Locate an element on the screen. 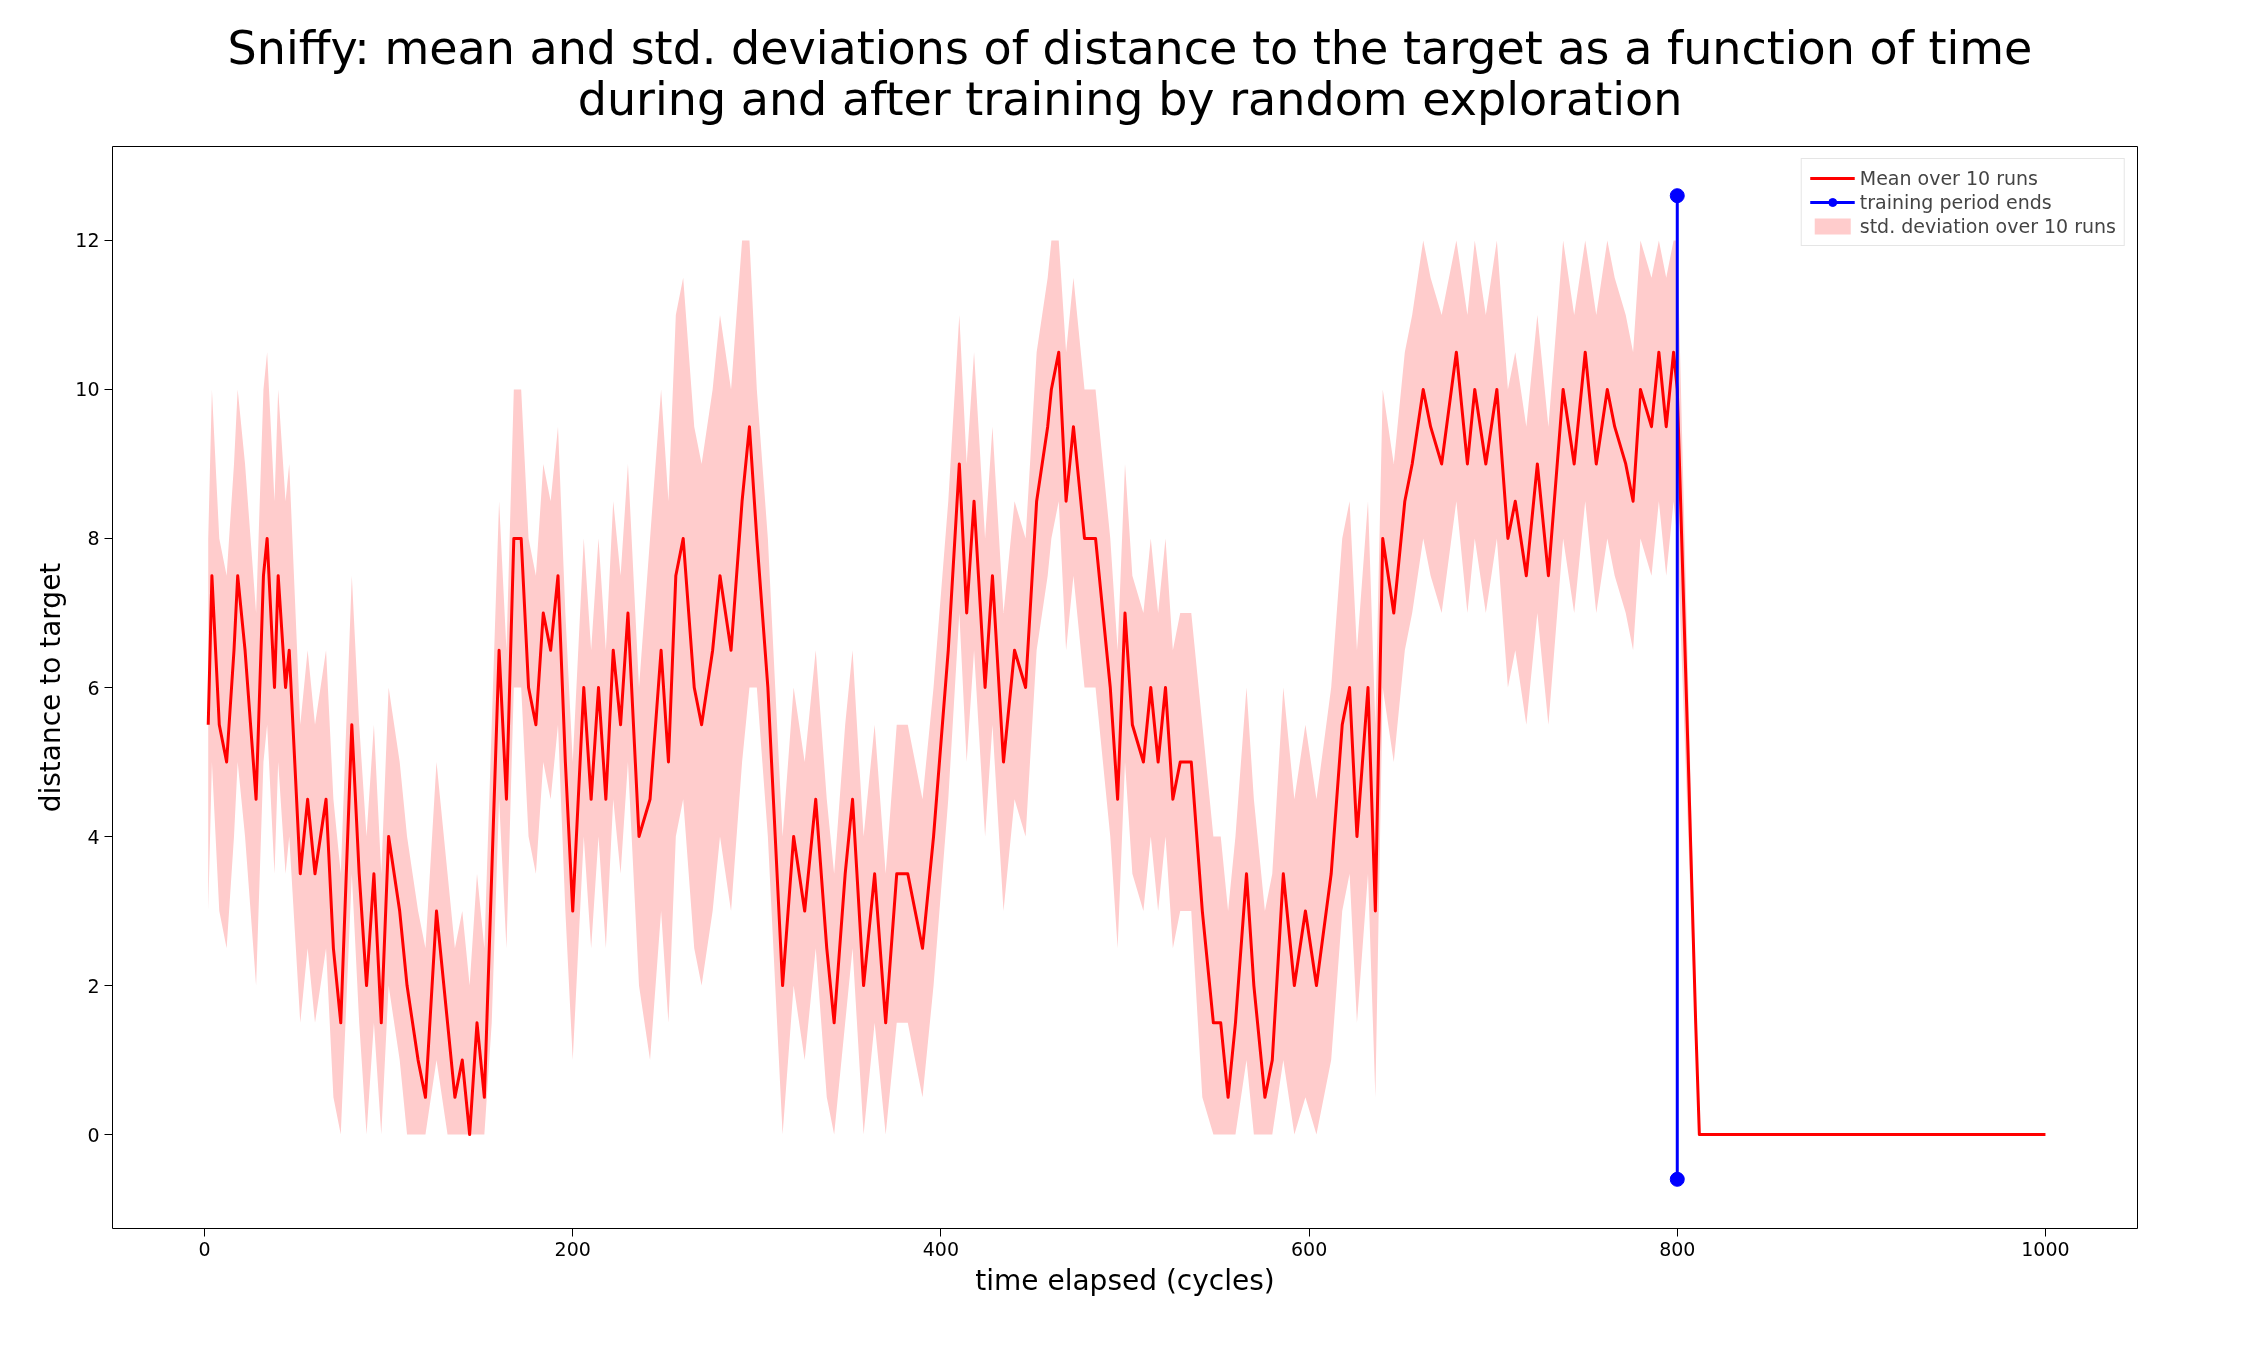 The height and width of the screenshot is (1355, 2250). x-tick-label: 1000 is located at coordinates (2045, 1248).